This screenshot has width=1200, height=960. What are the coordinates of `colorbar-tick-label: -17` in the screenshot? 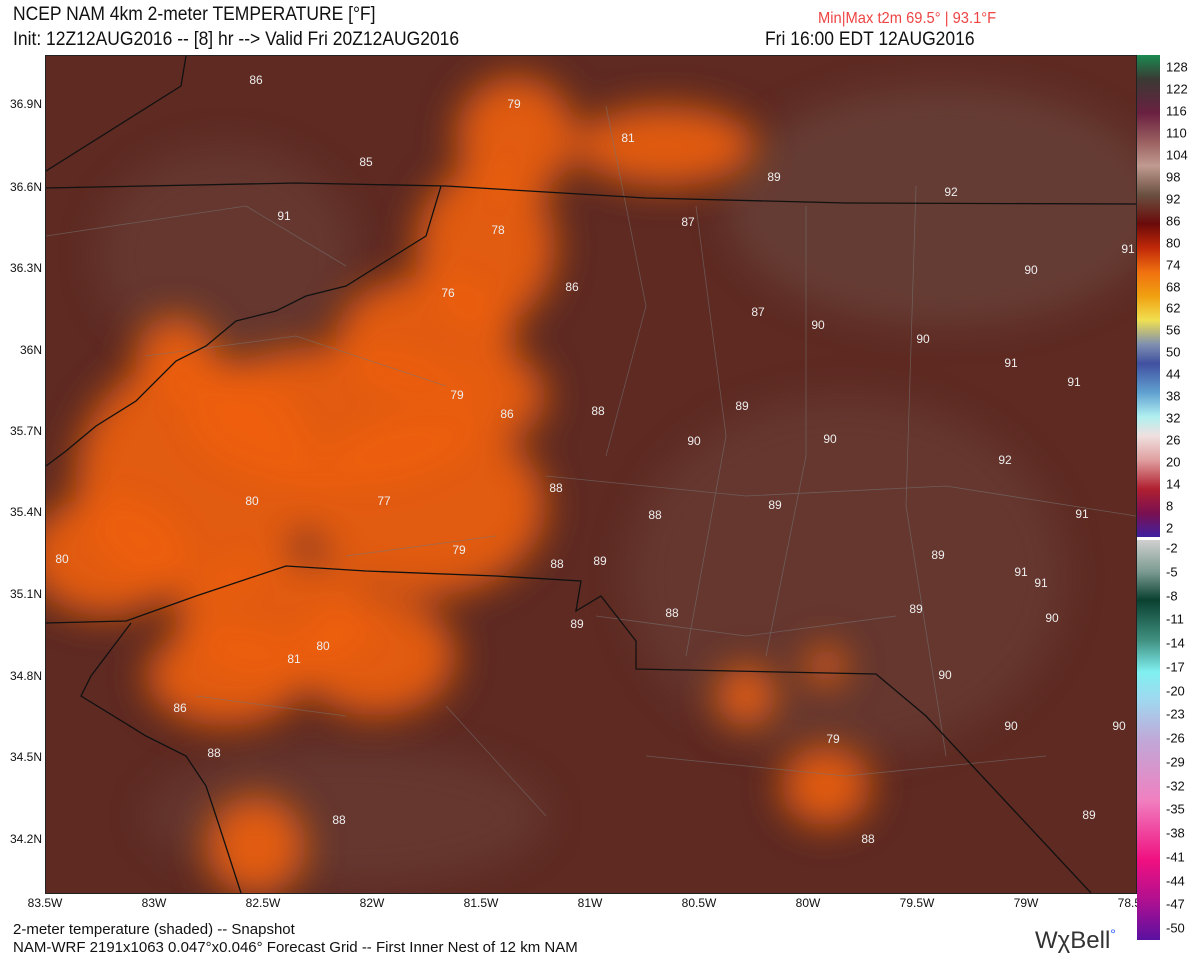 It's located at (1175, 667).